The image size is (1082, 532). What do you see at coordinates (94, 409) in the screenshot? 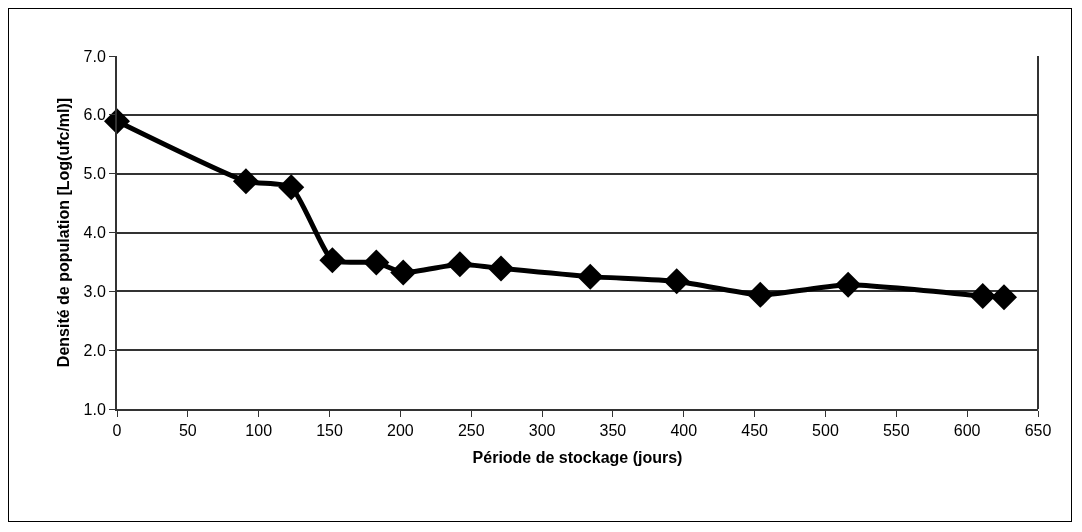
I see `y-tick-label: 1.0` at bounding box center [94, 409].